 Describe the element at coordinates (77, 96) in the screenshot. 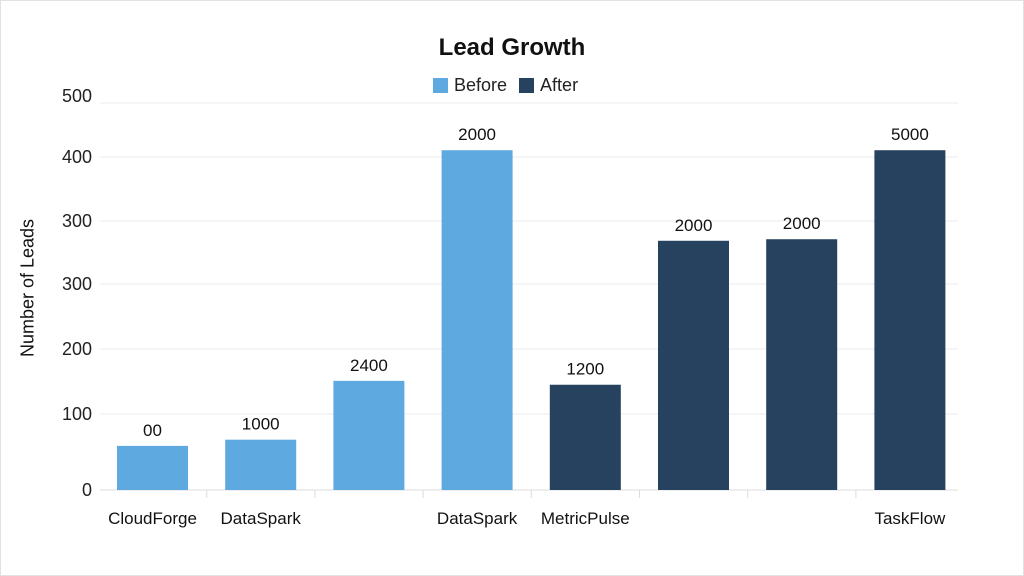

I see `y-tick-label: 500` at that location.